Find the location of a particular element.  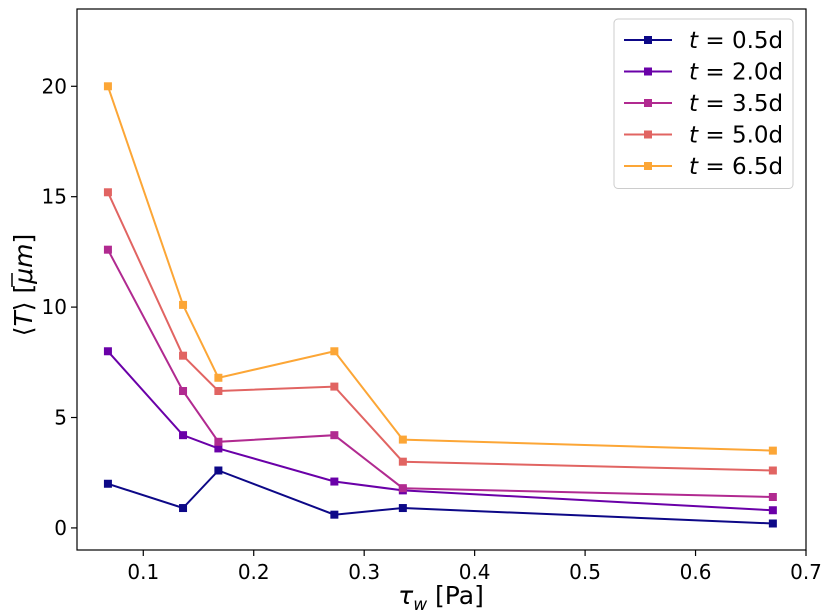

series-line is located at coordinates (440, 497).